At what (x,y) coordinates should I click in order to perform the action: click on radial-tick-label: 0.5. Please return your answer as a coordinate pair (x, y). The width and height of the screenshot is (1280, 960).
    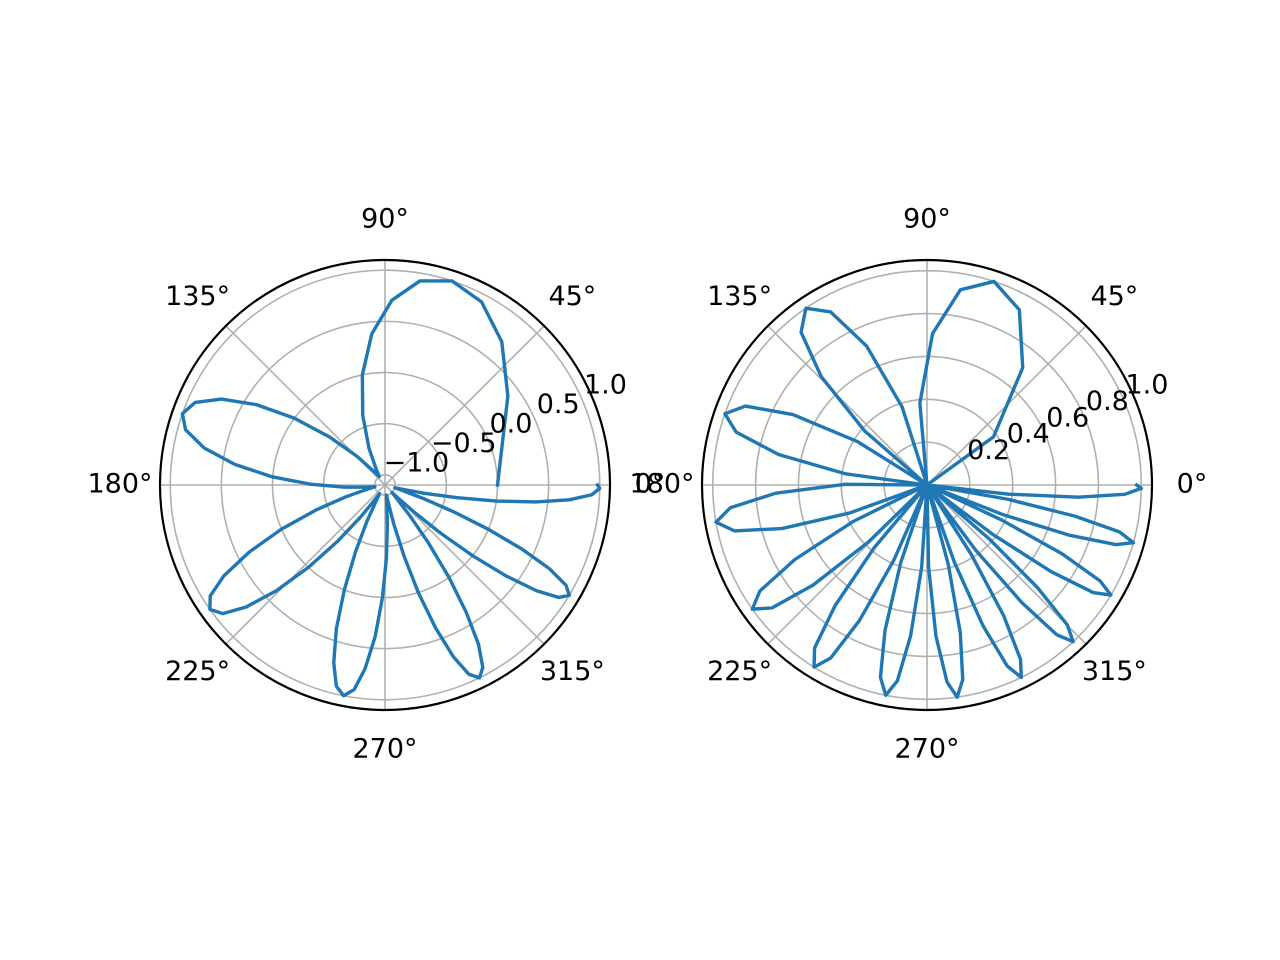
    Looking at the image, I should click on (558, 404).